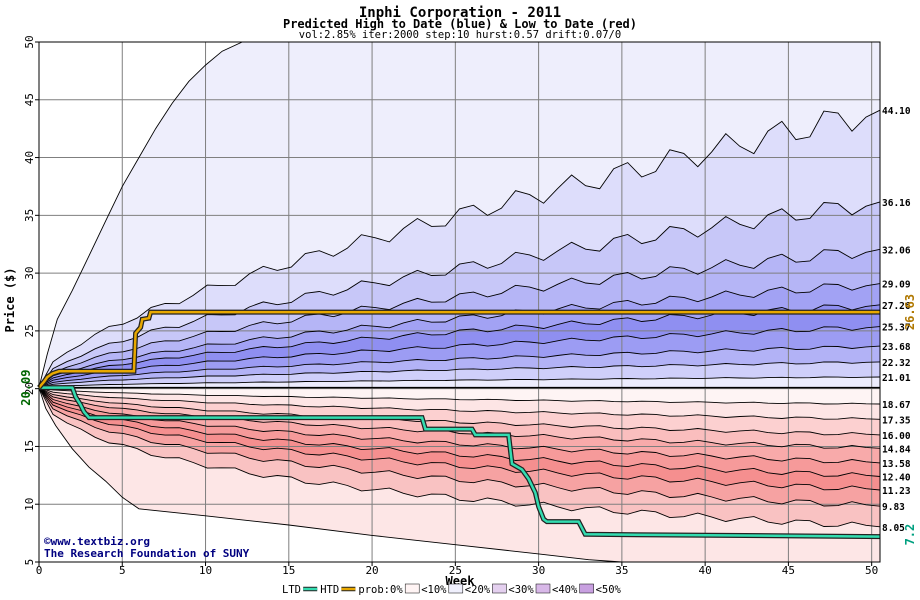 The height and width of the screenshot is (600, 920). I want to click on quantile-label-10: 17.35, so click(896, 420).